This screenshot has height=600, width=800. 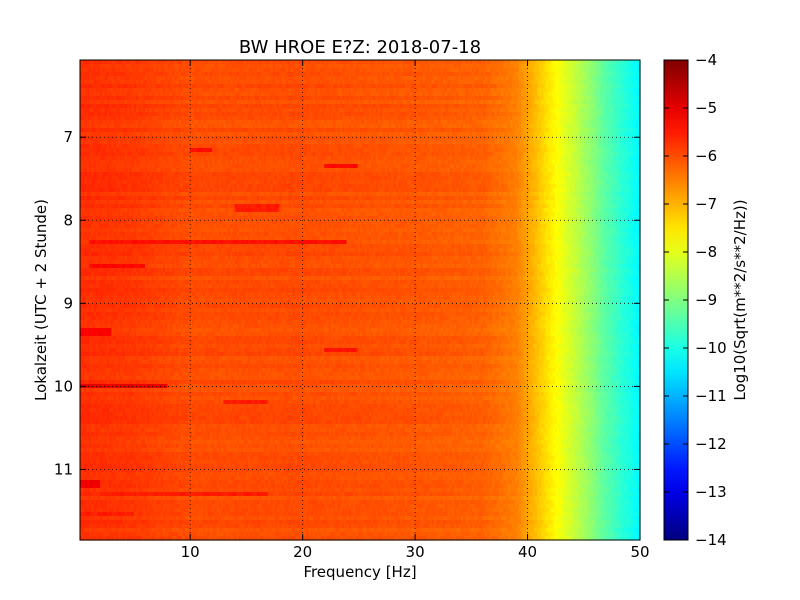 I want to click on chart-title: BW HROE E?Z: 2018-07-18, so click(x=360, y=47).